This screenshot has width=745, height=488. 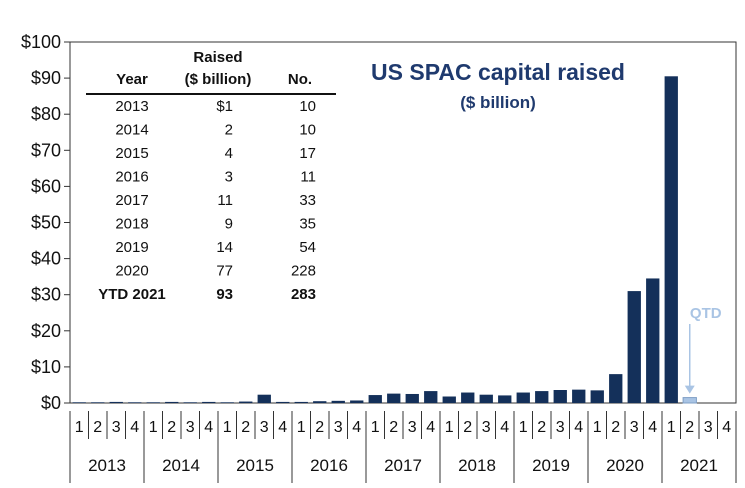 I want to click on table-cell-raised: $1, so click(x=224, y=106).